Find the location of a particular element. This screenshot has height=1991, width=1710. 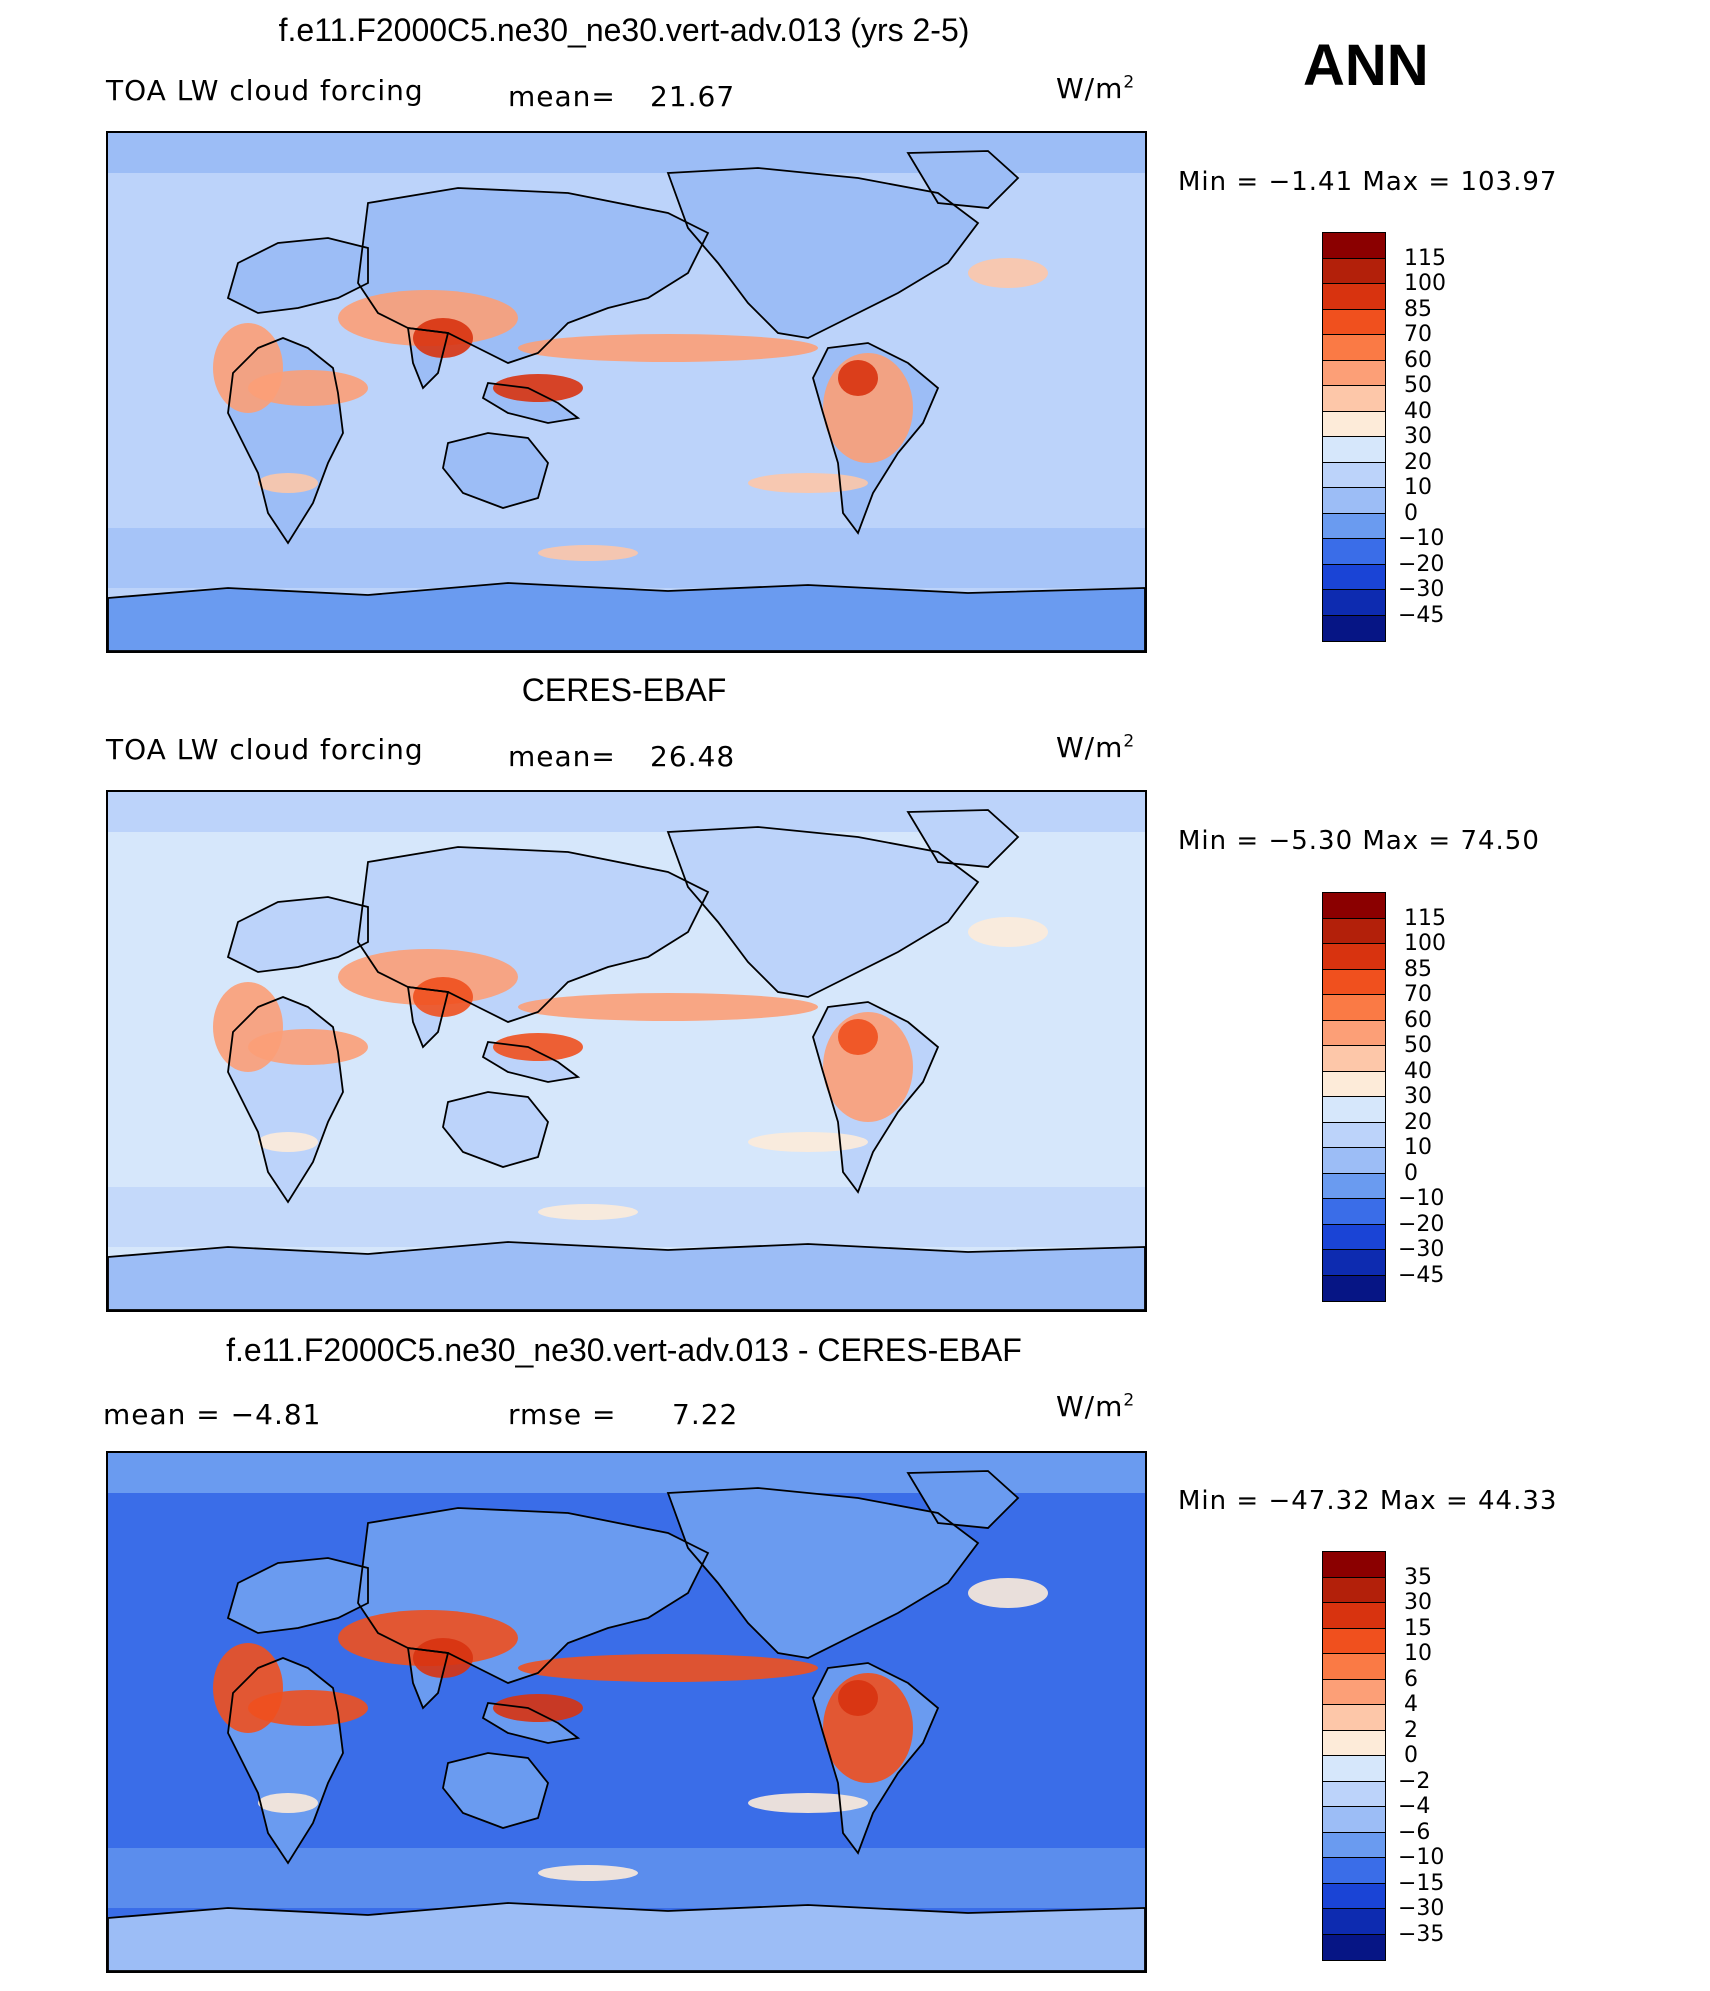

colorbar-tick-label: −2 is located at coordinates (1414, 1781).